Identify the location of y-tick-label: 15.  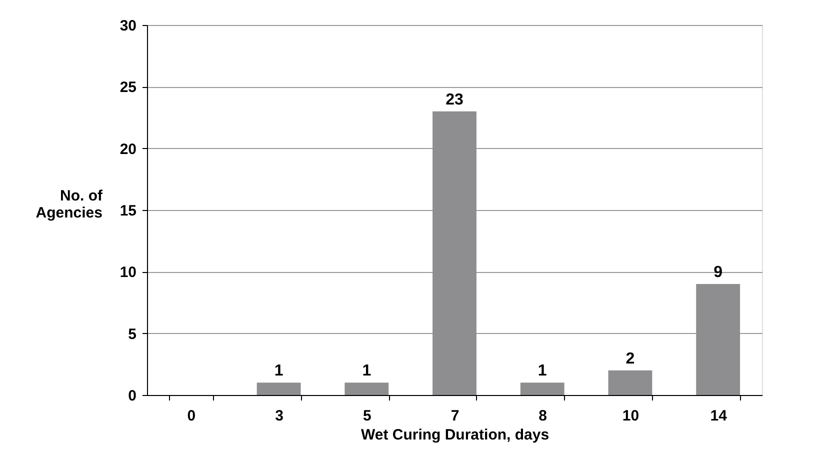
(128, 211).